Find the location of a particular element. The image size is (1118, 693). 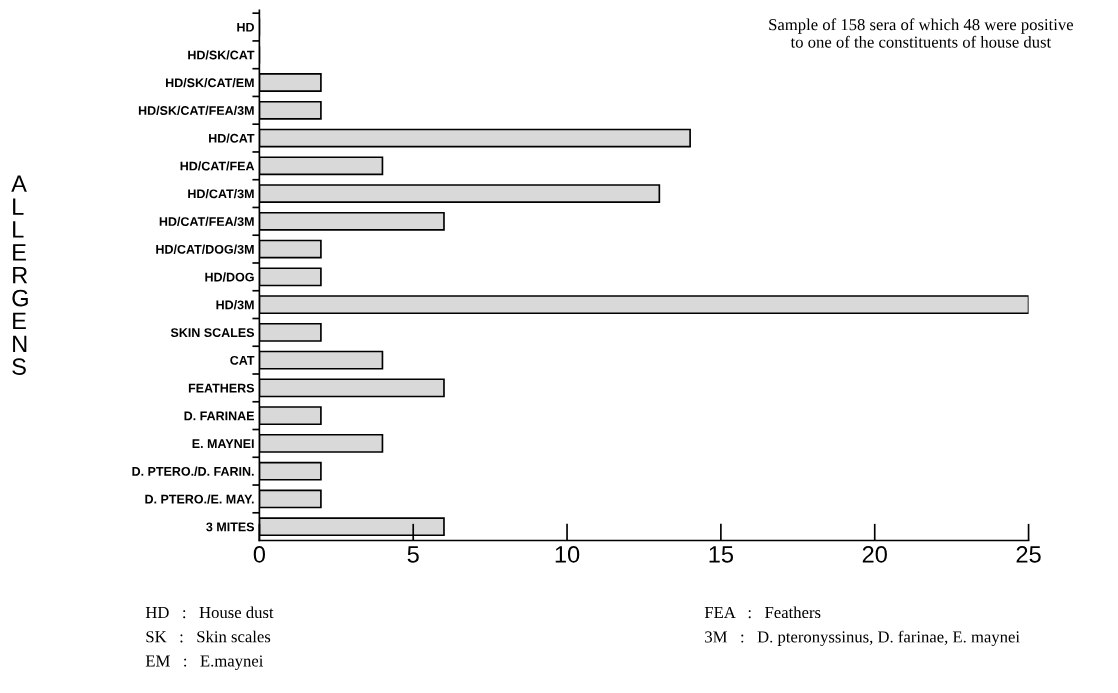

y-tick-label: HD/CAT/DOG/3M is located at coordinates (205, 249).